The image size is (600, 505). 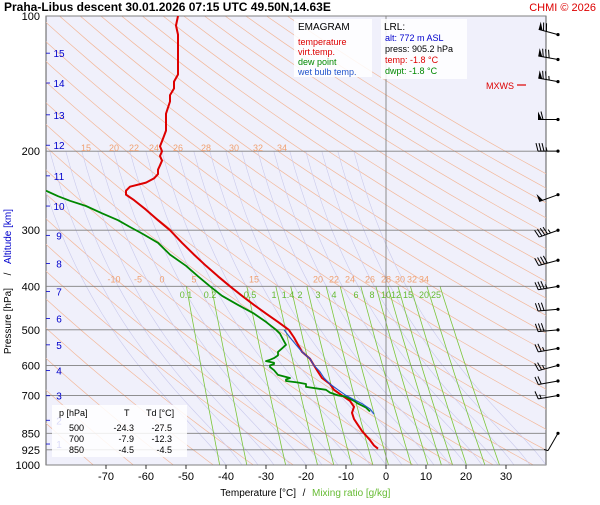 What do you see at coordinates (466, 477) in the screenshot?
I see `x-tick-label: 20` at bounding box center [466, 477].